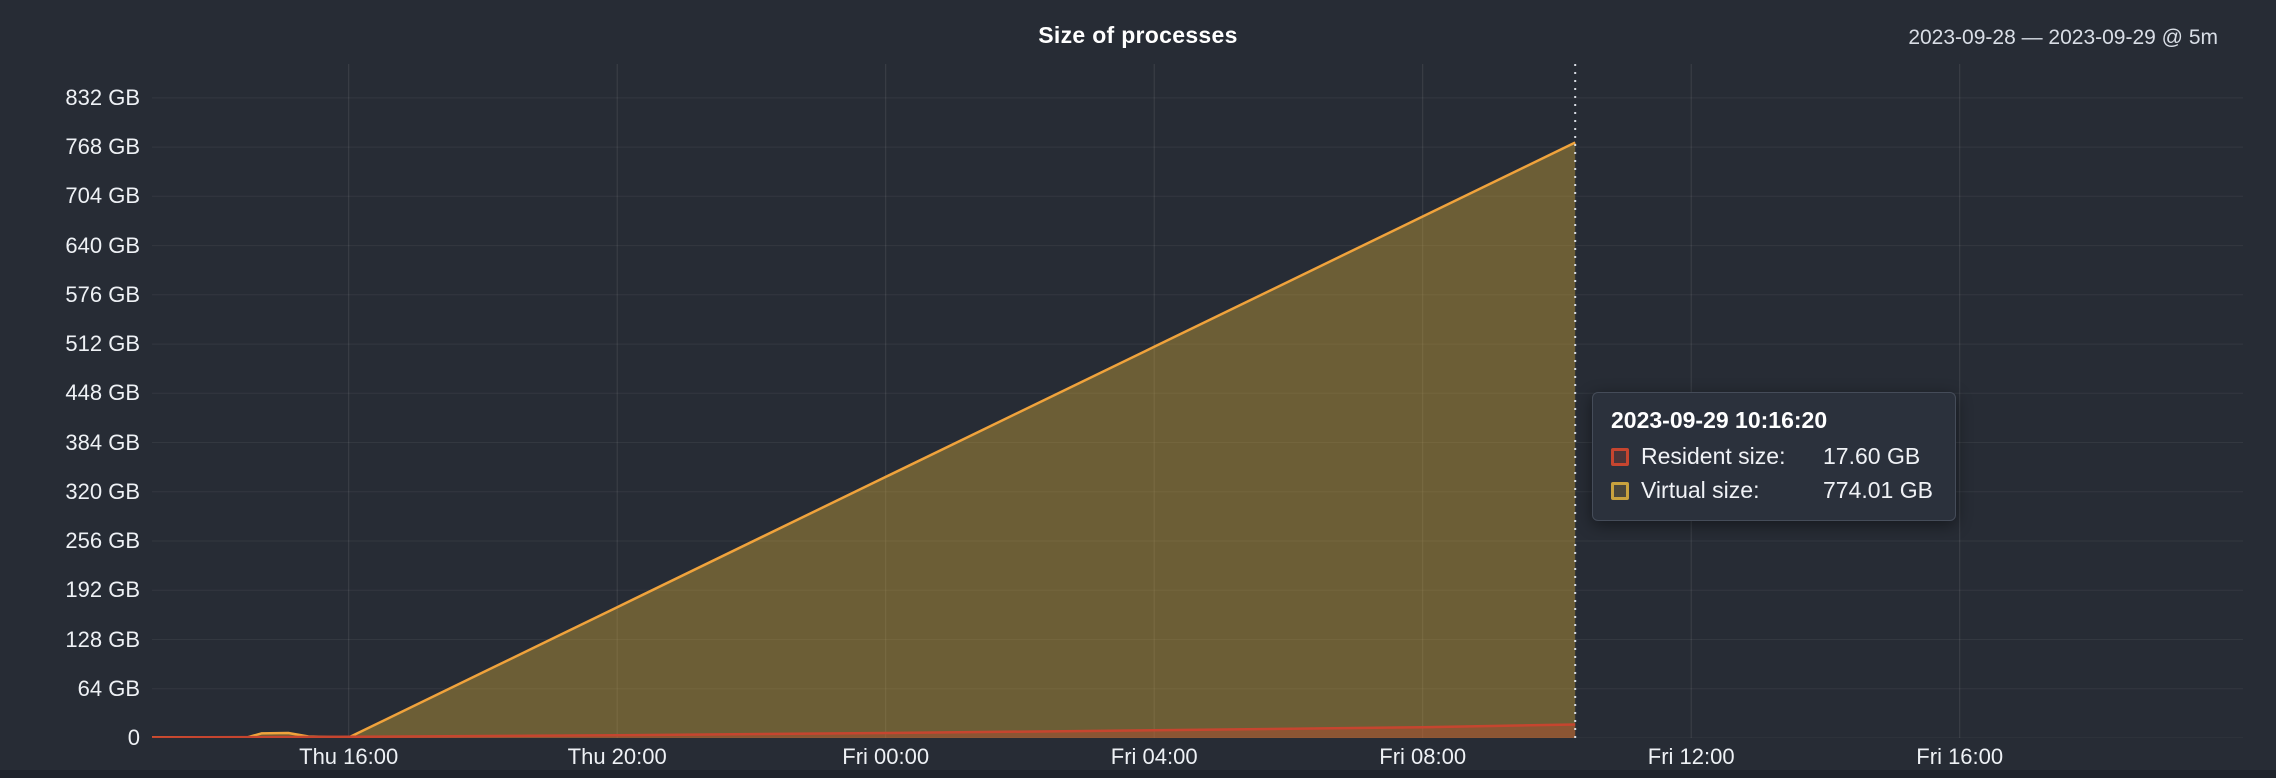 The image size is (2276, 778). What do you see at coordinates (102, 393) in the screenshot?
I see `y-axis-label: 448 GB` at bounding box center [102, 393].